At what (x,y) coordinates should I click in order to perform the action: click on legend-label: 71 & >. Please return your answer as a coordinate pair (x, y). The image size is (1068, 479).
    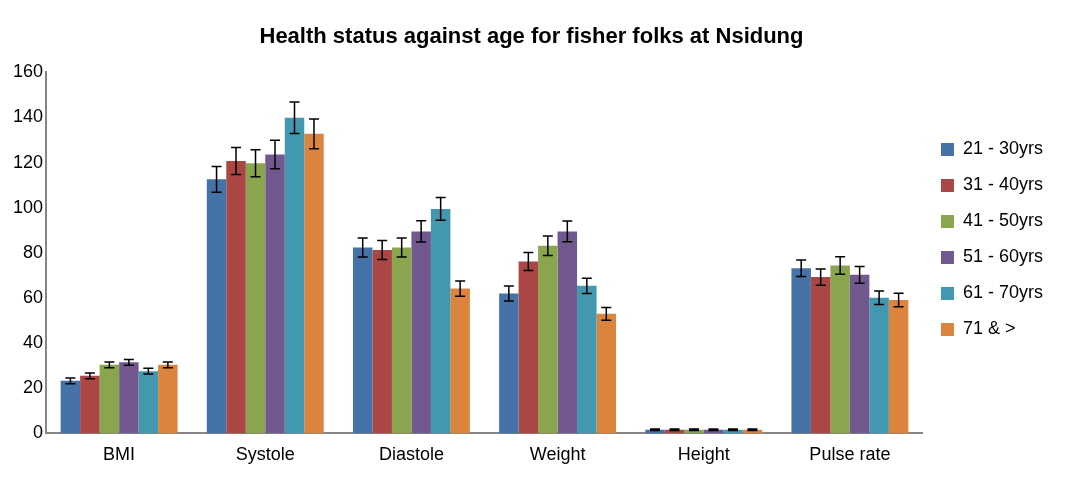
    Looking at the image, I should click on (989, 328).